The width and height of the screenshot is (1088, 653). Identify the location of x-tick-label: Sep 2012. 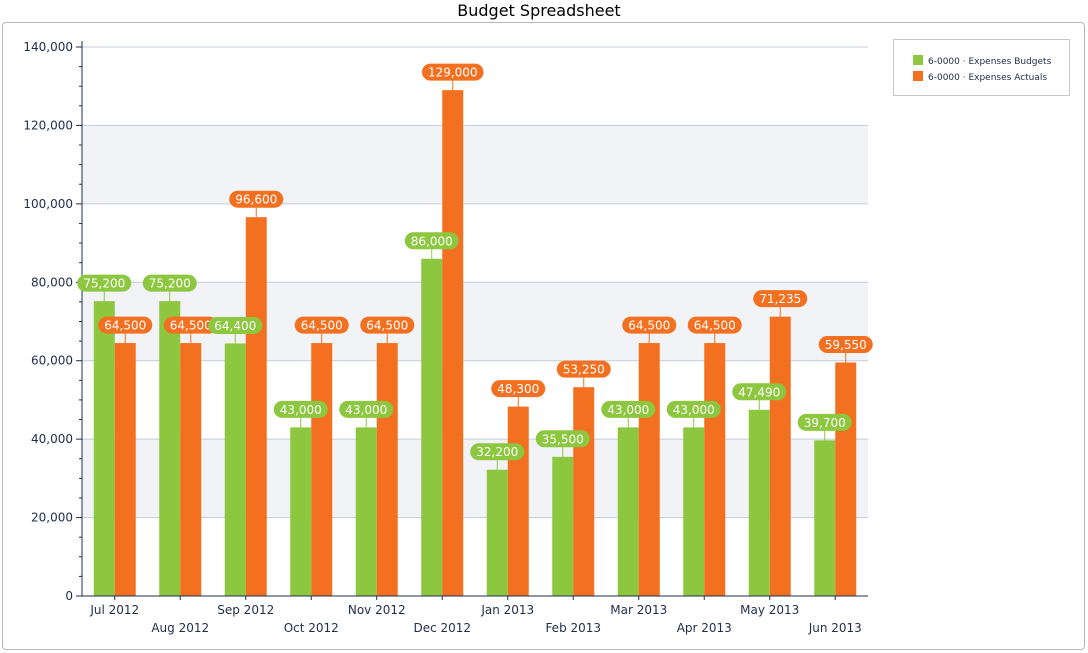
(245, 610).